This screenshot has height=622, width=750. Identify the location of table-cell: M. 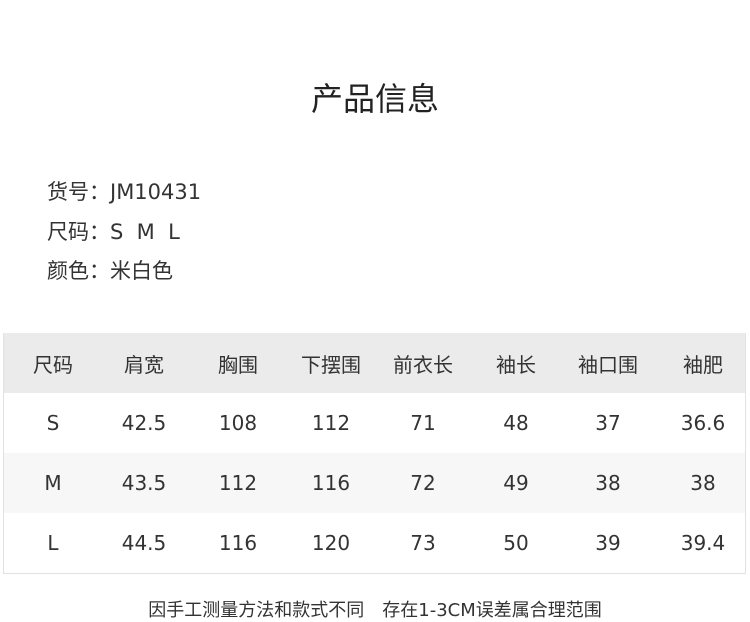
(53, 483).